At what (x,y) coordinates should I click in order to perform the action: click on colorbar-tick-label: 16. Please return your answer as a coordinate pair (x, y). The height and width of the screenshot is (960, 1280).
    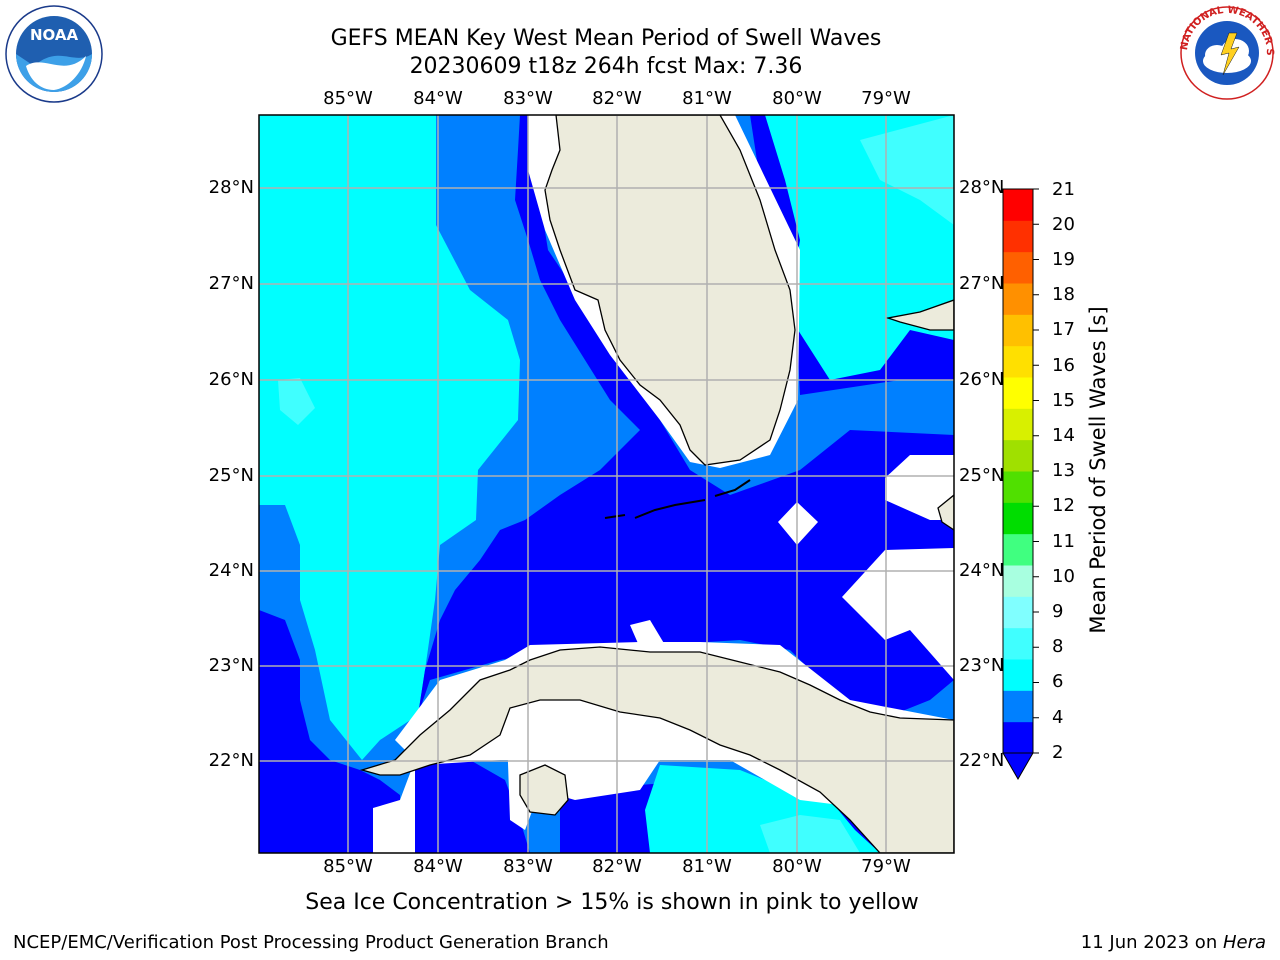
    Looking at the image, I should click on (1063, 365).